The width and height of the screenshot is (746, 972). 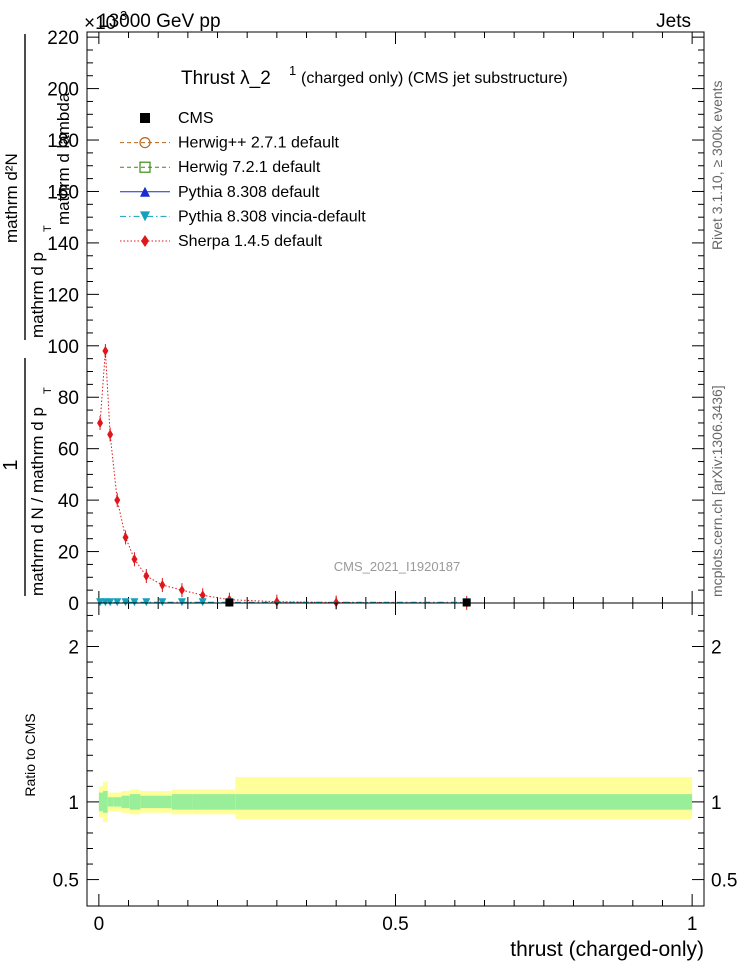 What do you see at coordinates (73, 604) in the screenshot?
I see `main-ytick-label: 0` at bounding box center [73, 604].